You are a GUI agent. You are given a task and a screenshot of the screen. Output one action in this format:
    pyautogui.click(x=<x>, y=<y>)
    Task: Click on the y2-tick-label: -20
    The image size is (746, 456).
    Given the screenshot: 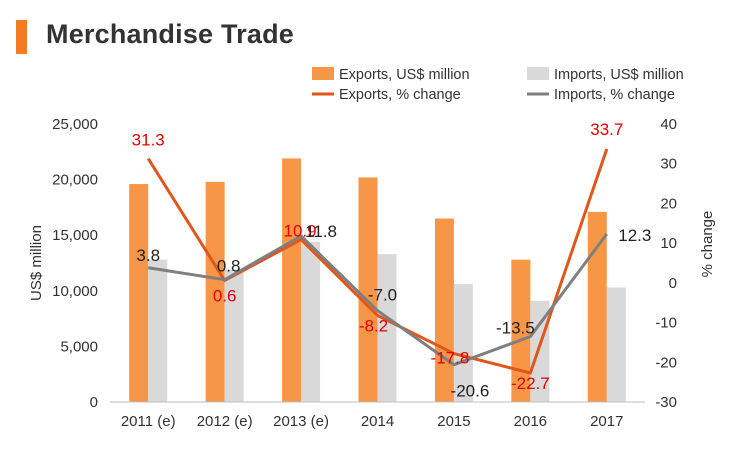 What is the action you would take?
    pyautogui.click(x=666, y=362)
    